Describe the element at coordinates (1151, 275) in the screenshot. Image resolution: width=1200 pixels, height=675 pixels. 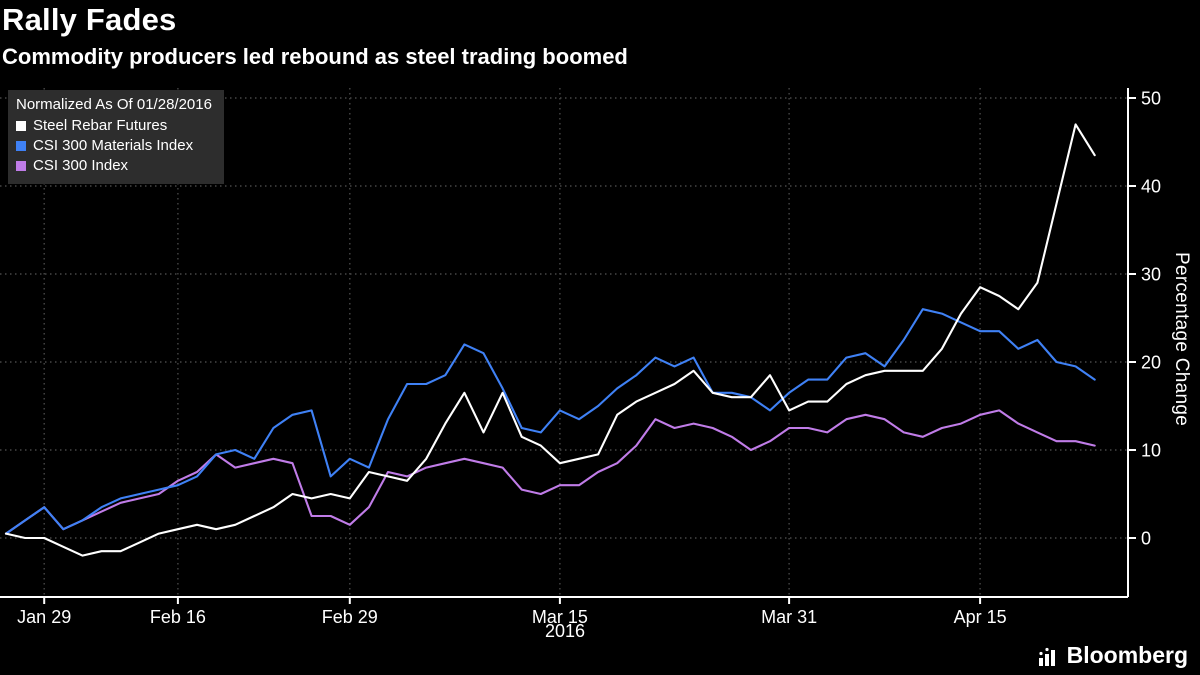
I see `y-tick-label: 30` at that location.